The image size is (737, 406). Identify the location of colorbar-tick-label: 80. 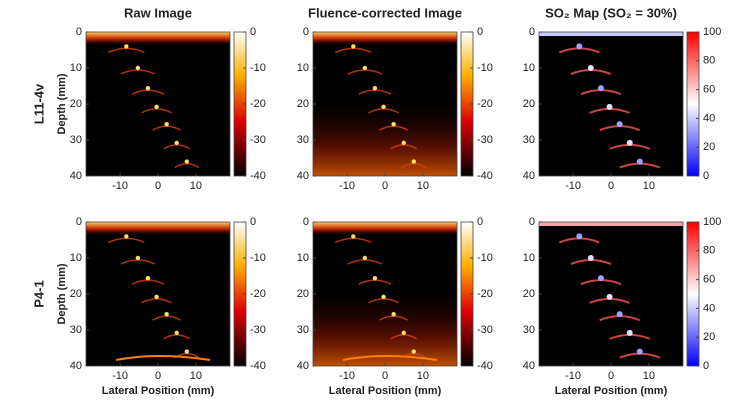
(709, 251).